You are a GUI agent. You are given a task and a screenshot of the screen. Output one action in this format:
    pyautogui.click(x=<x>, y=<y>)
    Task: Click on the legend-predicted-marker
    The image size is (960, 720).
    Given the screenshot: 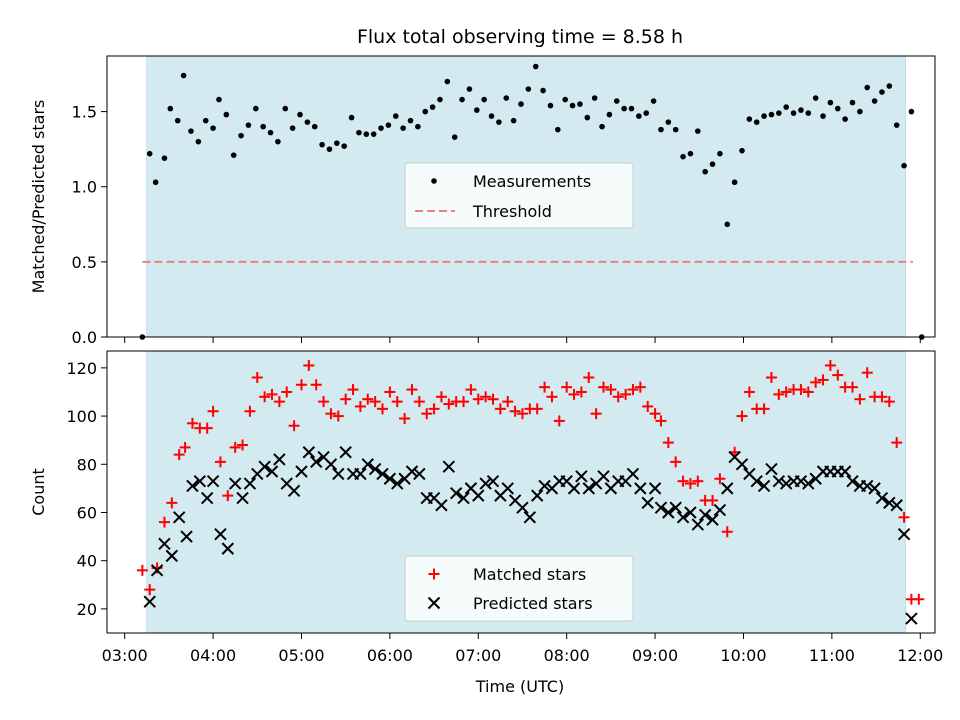 What is the action you would take?
    pyautogui.click(x=434, y=603)
    